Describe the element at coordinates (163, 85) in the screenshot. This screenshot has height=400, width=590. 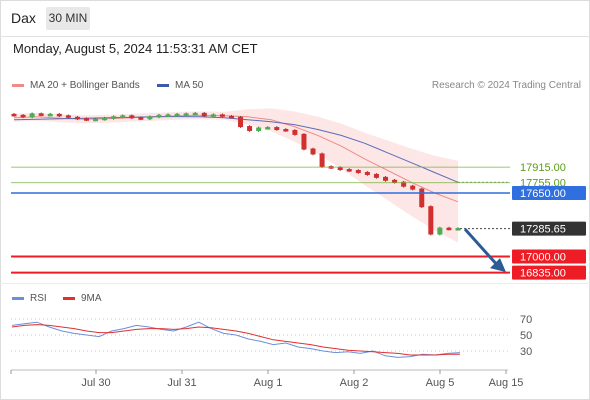
I see `ma50-swatch` at that location.